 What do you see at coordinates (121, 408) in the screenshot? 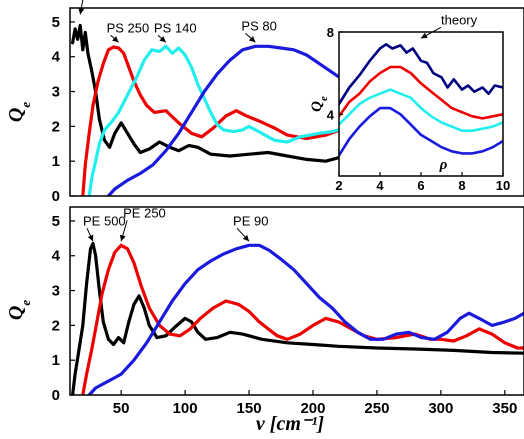
I see `bottom-xtick-label: 50` at bounding box center [121, 408].